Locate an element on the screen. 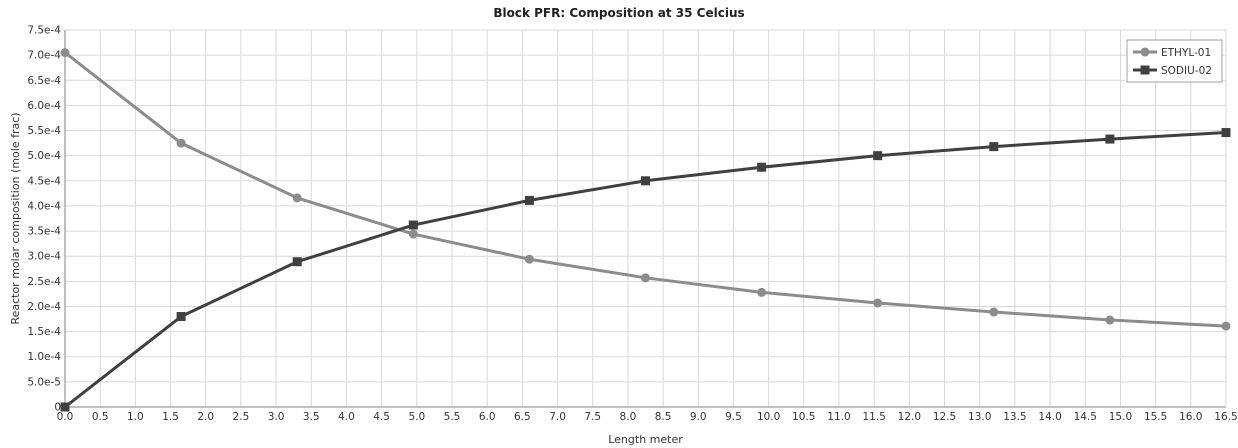 Image resolution: width=1238 pixels, height=448 pixels. y-tick-label: 5.0e-5 is located at coordinates (44, 382).